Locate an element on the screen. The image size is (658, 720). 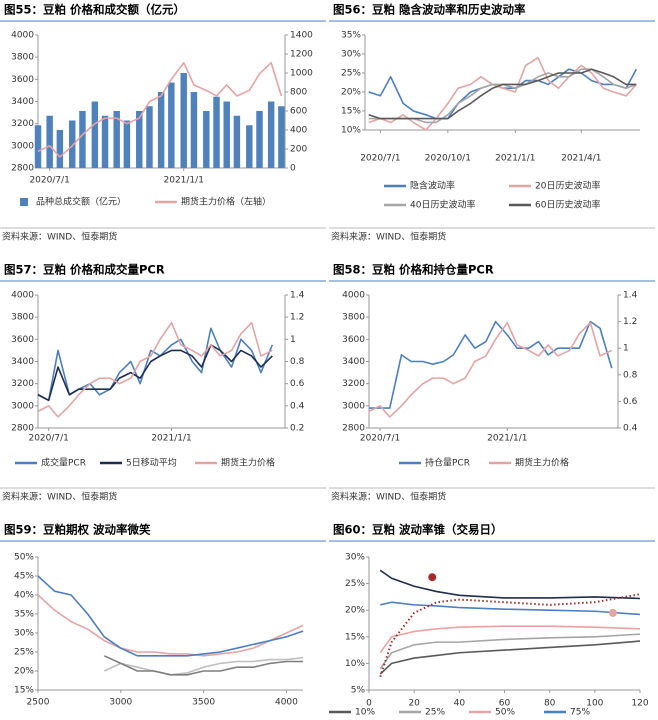
chart-title: 图58：豆粕 价格和持仓量PCR is located at coordinates (413, 270).